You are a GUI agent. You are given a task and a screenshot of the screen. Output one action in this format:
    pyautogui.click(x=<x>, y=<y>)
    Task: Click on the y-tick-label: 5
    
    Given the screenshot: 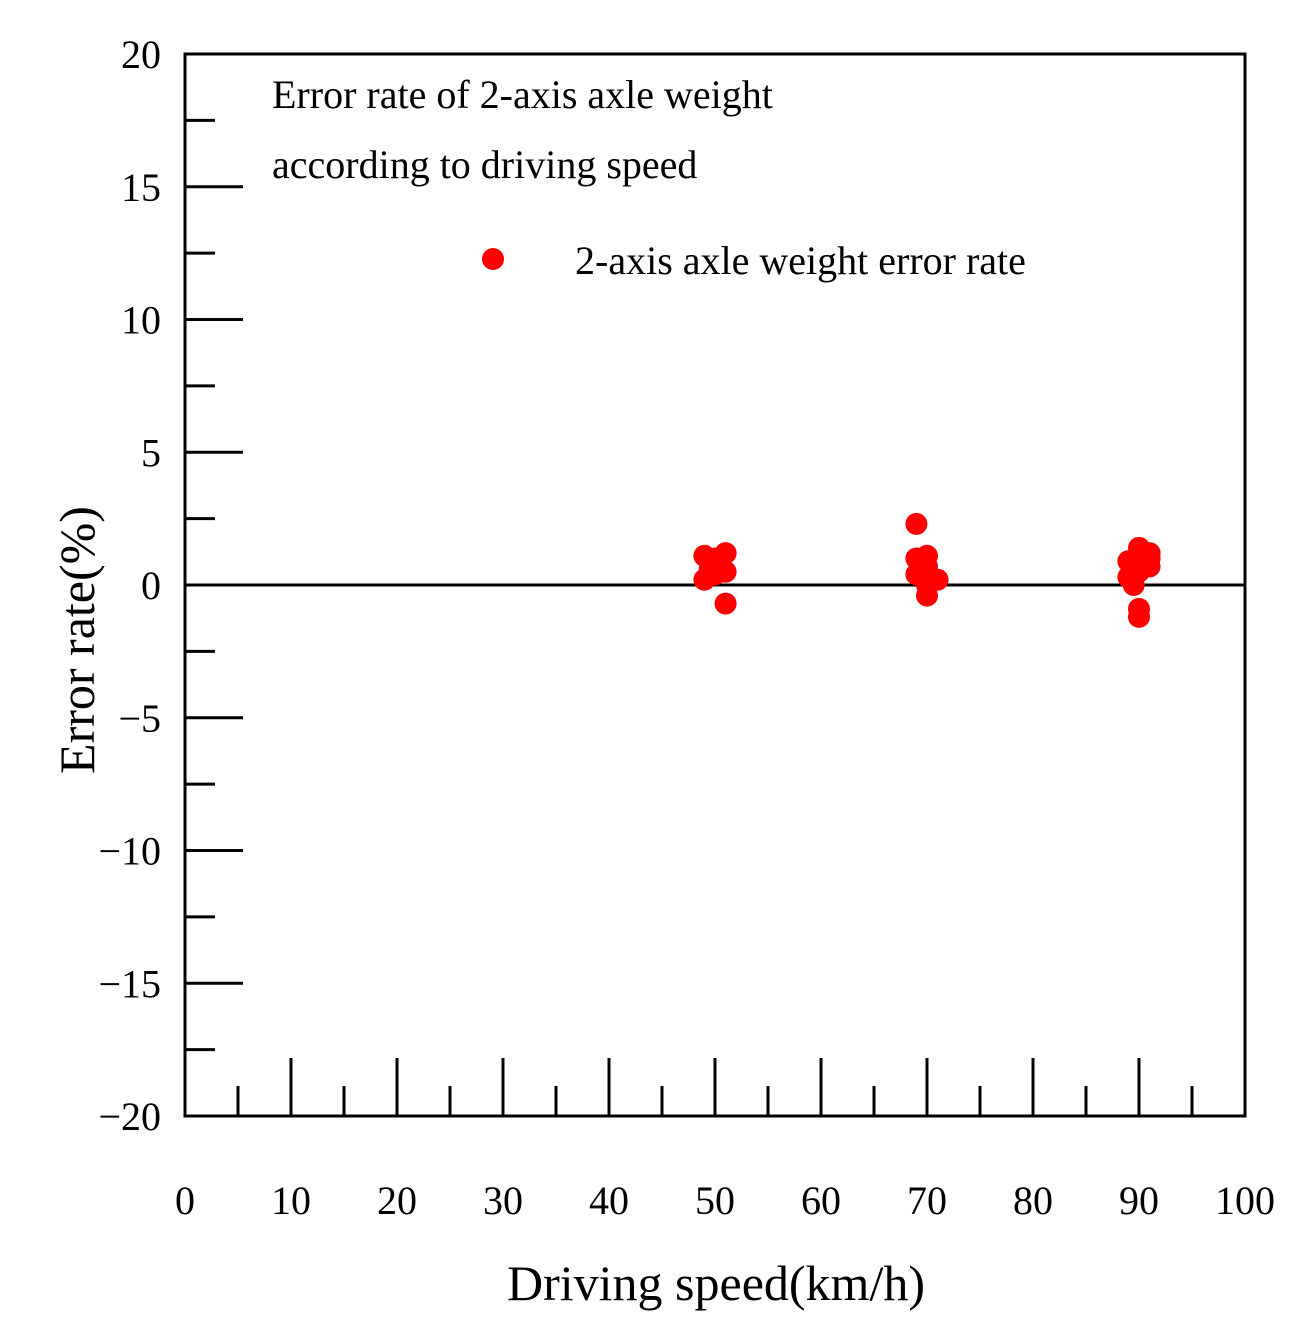 What is the action you would take?
    pyautogui.click(x=151, y=452)
    